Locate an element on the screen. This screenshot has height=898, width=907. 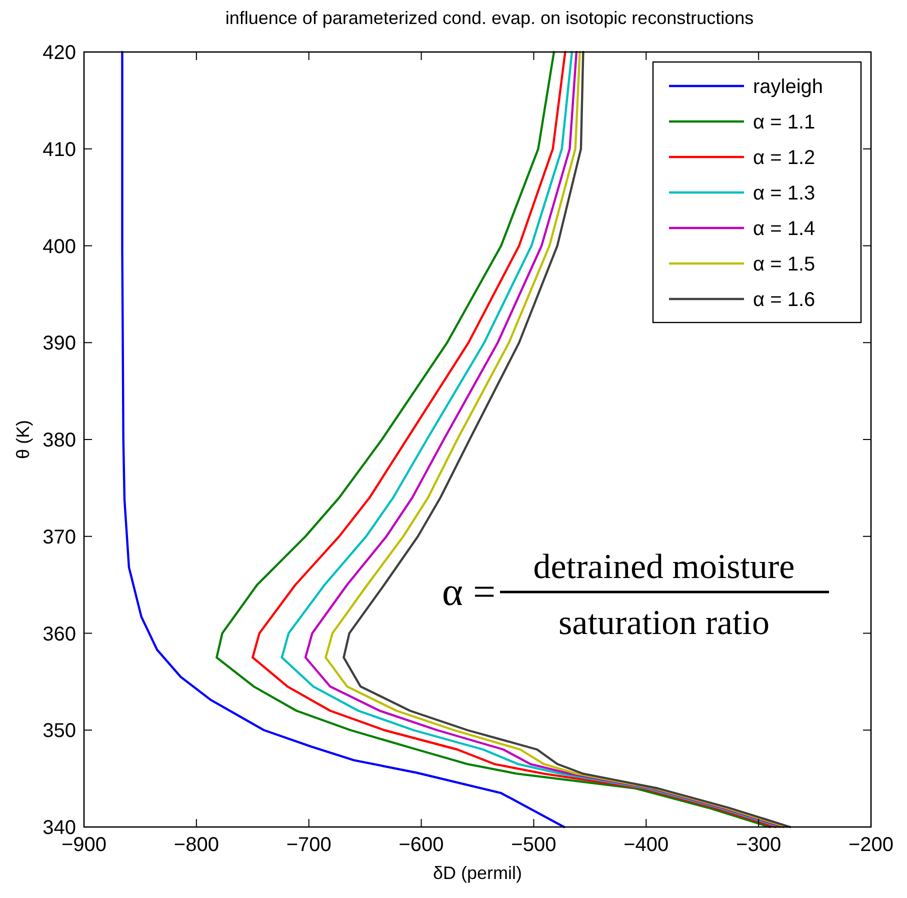
y-tick-label: 400 is located at coordinates (59, 247).